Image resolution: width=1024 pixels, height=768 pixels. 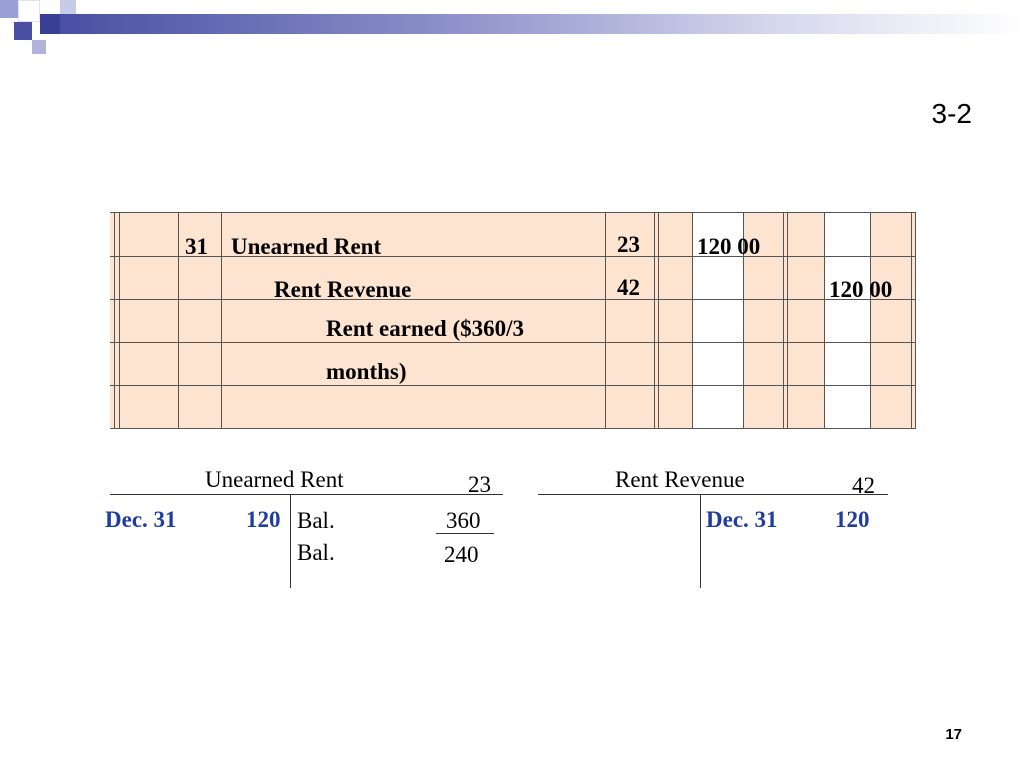 I want to click on header-gradient-bar, so click(x=542, y=24).